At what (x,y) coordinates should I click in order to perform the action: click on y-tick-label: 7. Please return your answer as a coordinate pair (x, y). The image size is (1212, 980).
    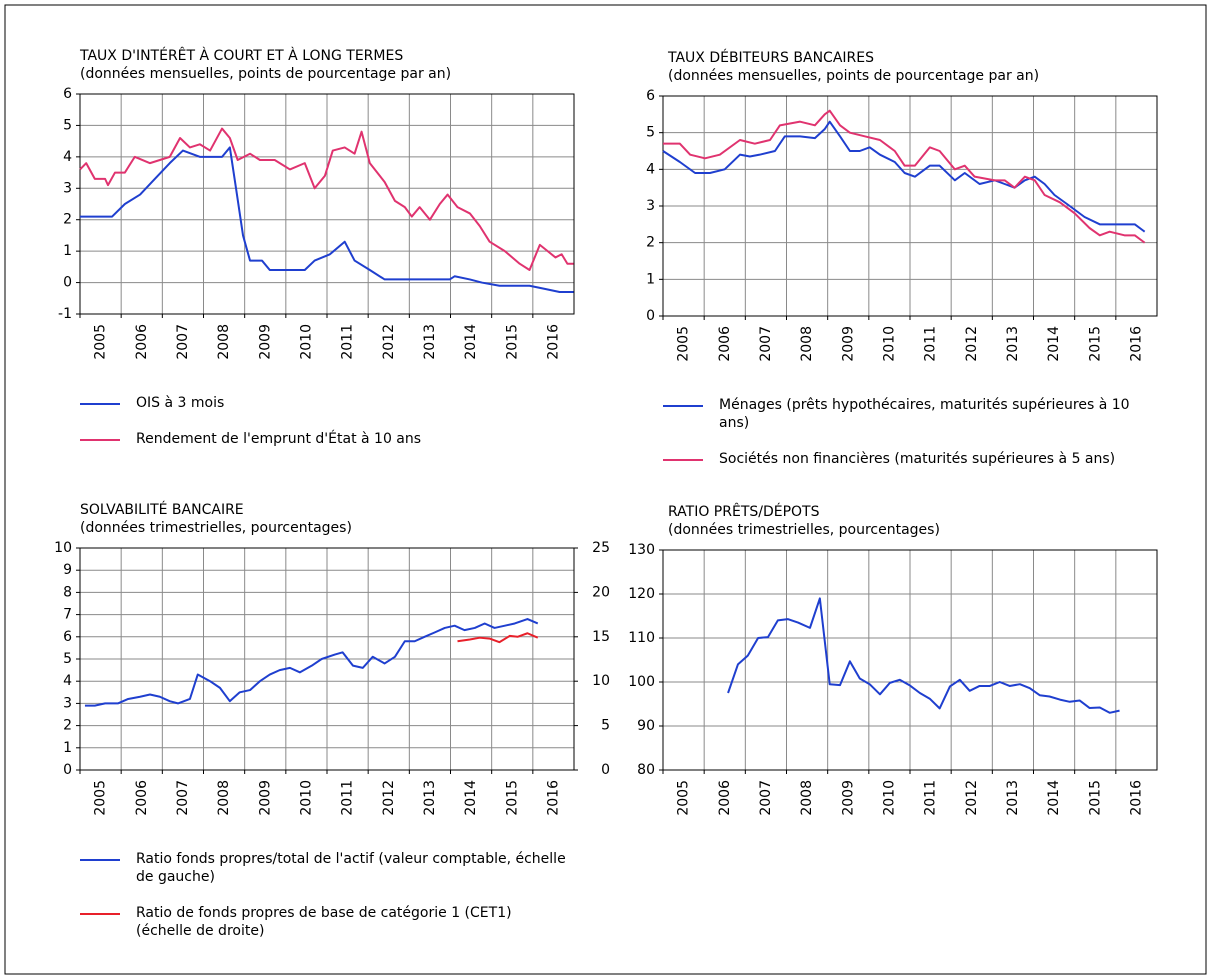
    Looking at the image, I should click on (67, 615).